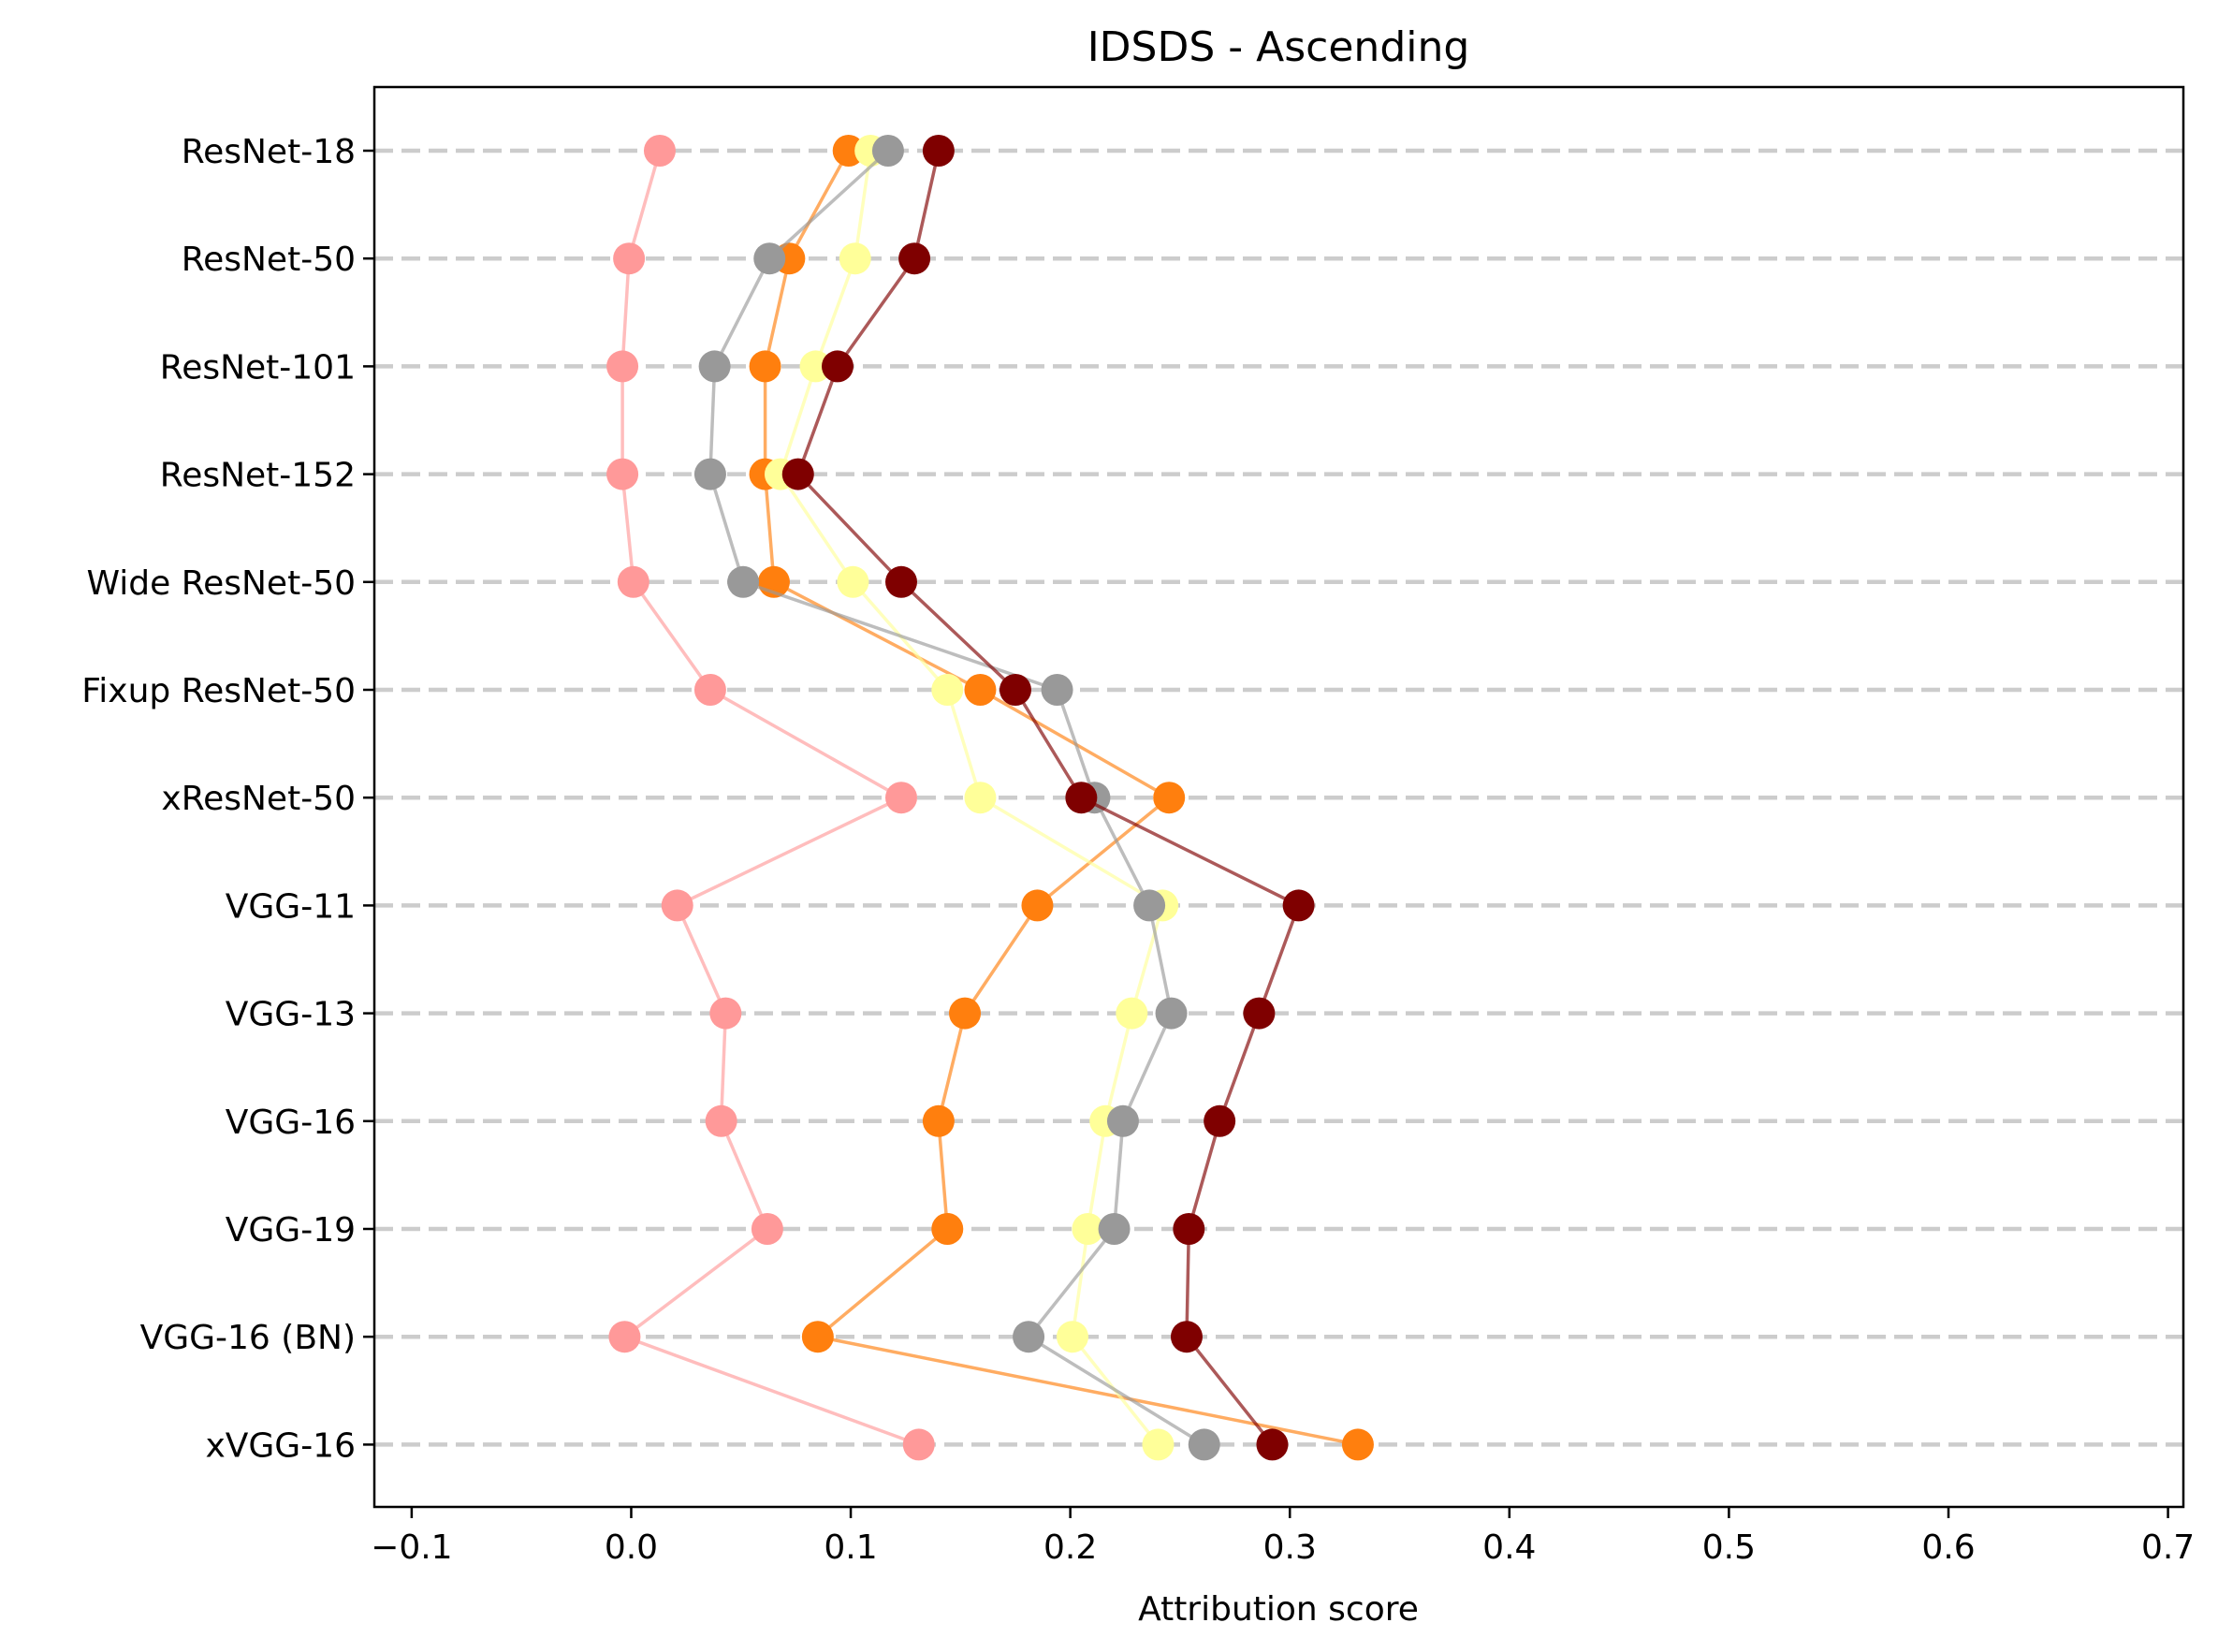 Image resolution: width=2218 pixels, height=1652 pixels. What do you see at coordinates (281, 1446) in the screenshot?
I see `y-tick-label: xVGG-16` at bounding box center [281, 1446].